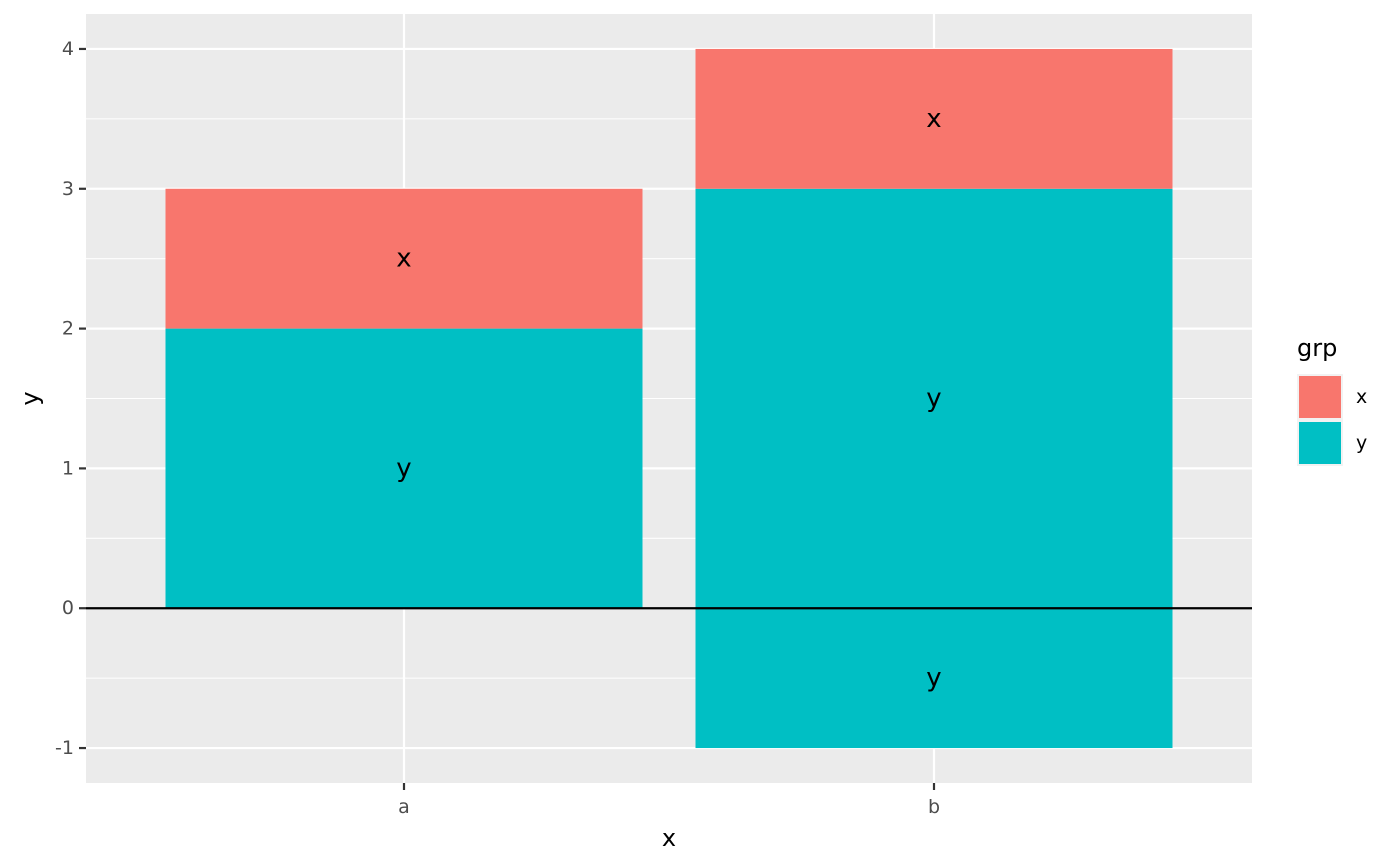  I want to click on x-tick-label: a, so click(404, 807).